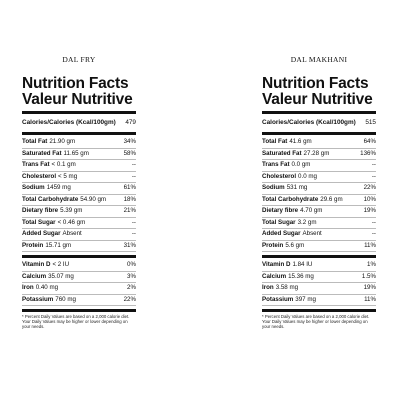 This screenshot has width=400, height=400. Describe the element at coordinates (301, 276) in the screenshot. I see `nutrient-amount: 15.36 mg` at that location.